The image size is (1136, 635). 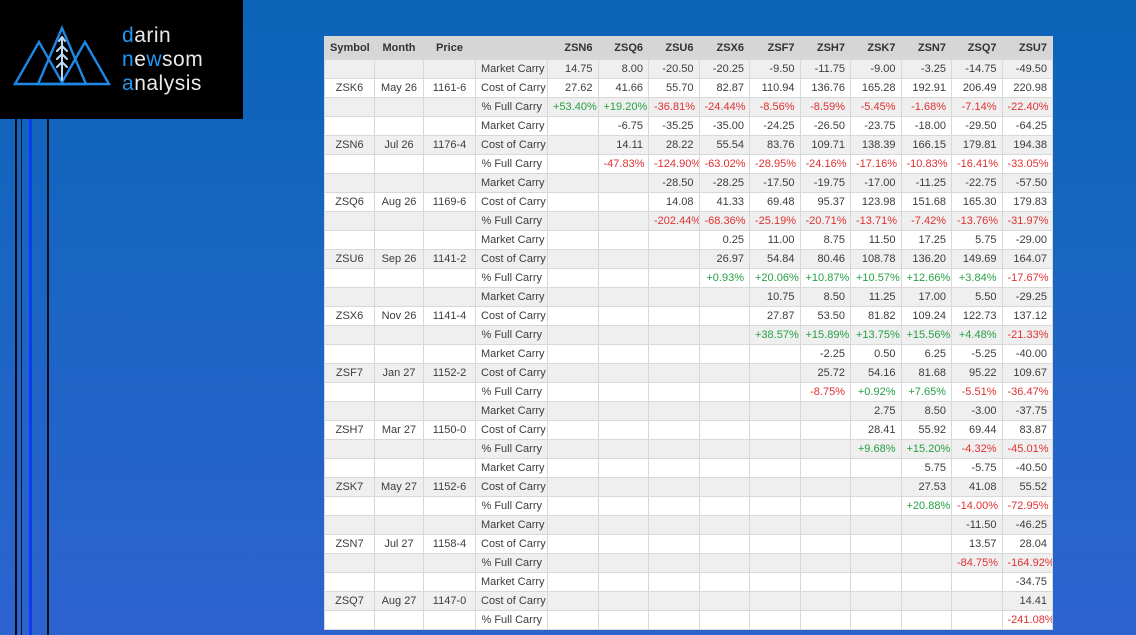 I want to click on value-cell: 108.78, so click(x=876, y=259).